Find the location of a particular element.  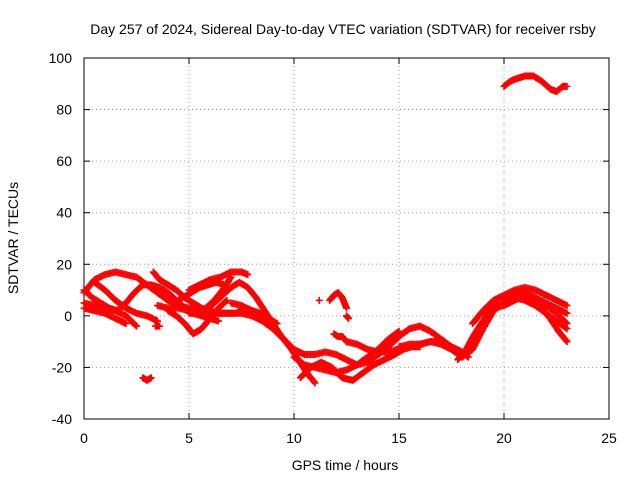

y-tick-label: 80 is located at coordinates (64, 110).